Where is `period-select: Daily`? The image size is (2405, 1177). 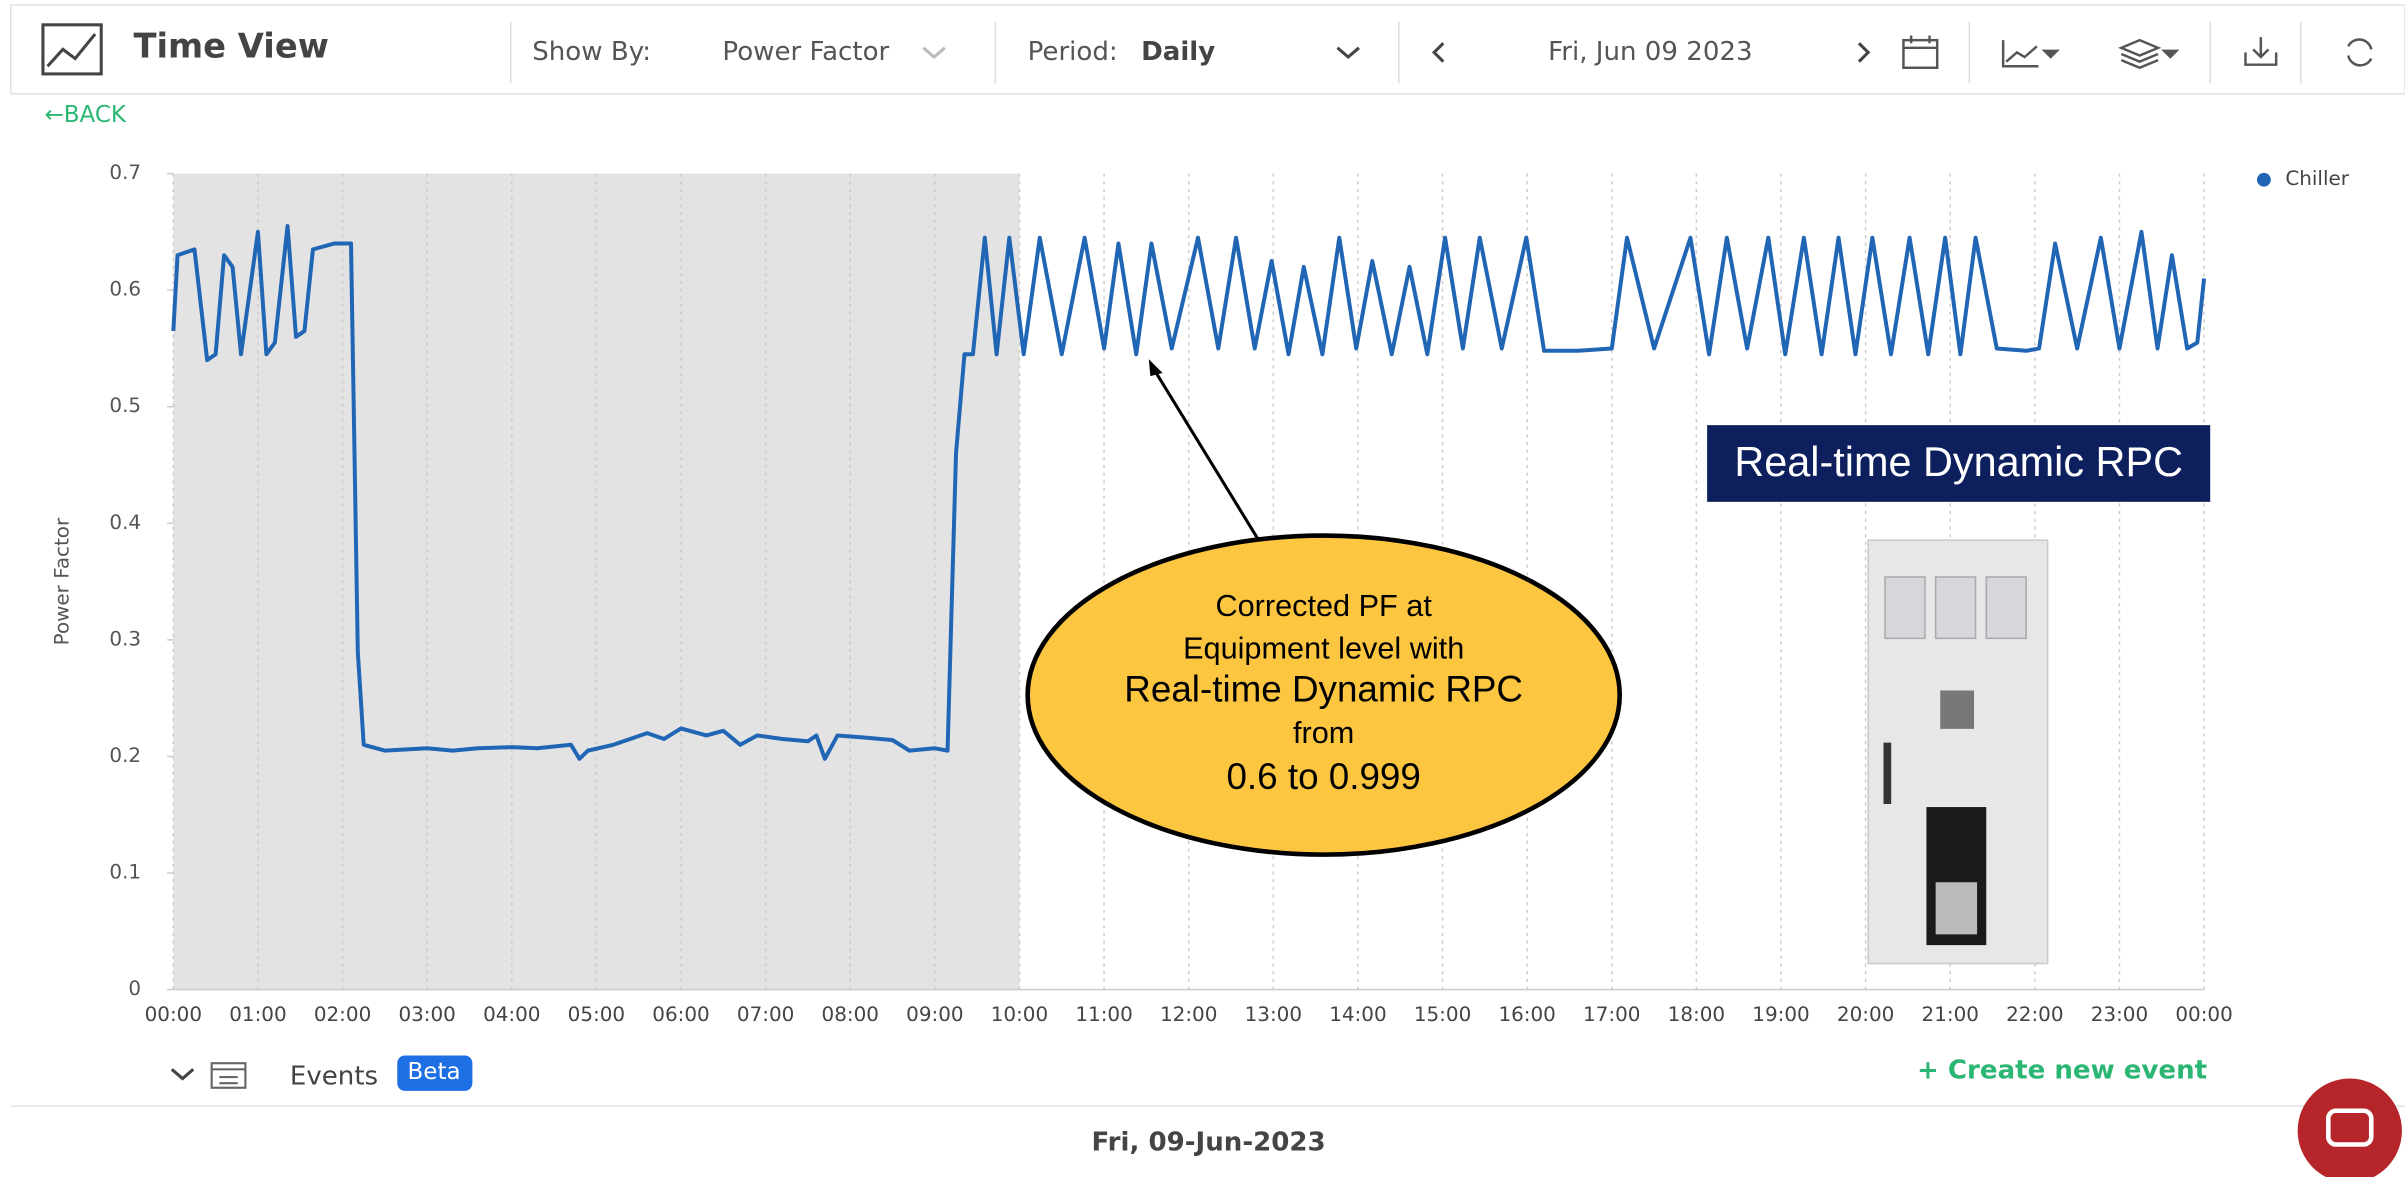
period-select: Daily is located at coordinates (1178, 52).